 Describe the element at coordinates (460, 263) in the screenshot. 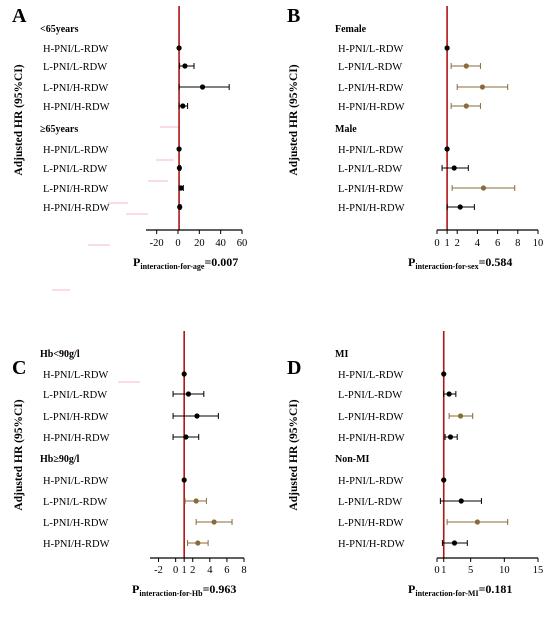

I see `p-interaction-label: Pinteraction-for-sex=0.584` at that location.